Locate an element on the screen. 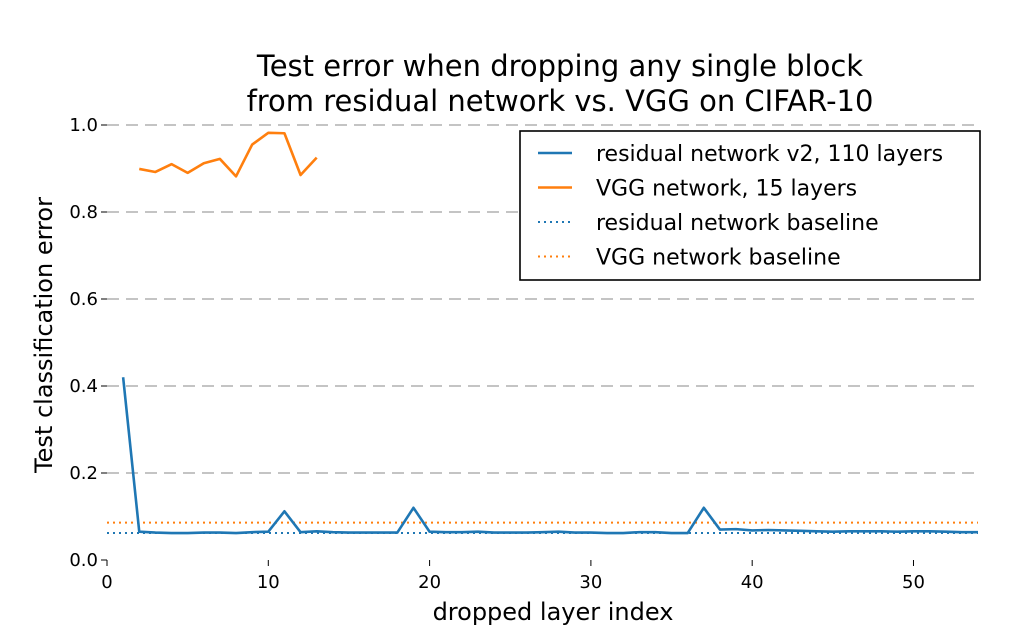 The image size is (1009, 640). legend-label-3: VGG network baseline is located at coordinates (718, 258).